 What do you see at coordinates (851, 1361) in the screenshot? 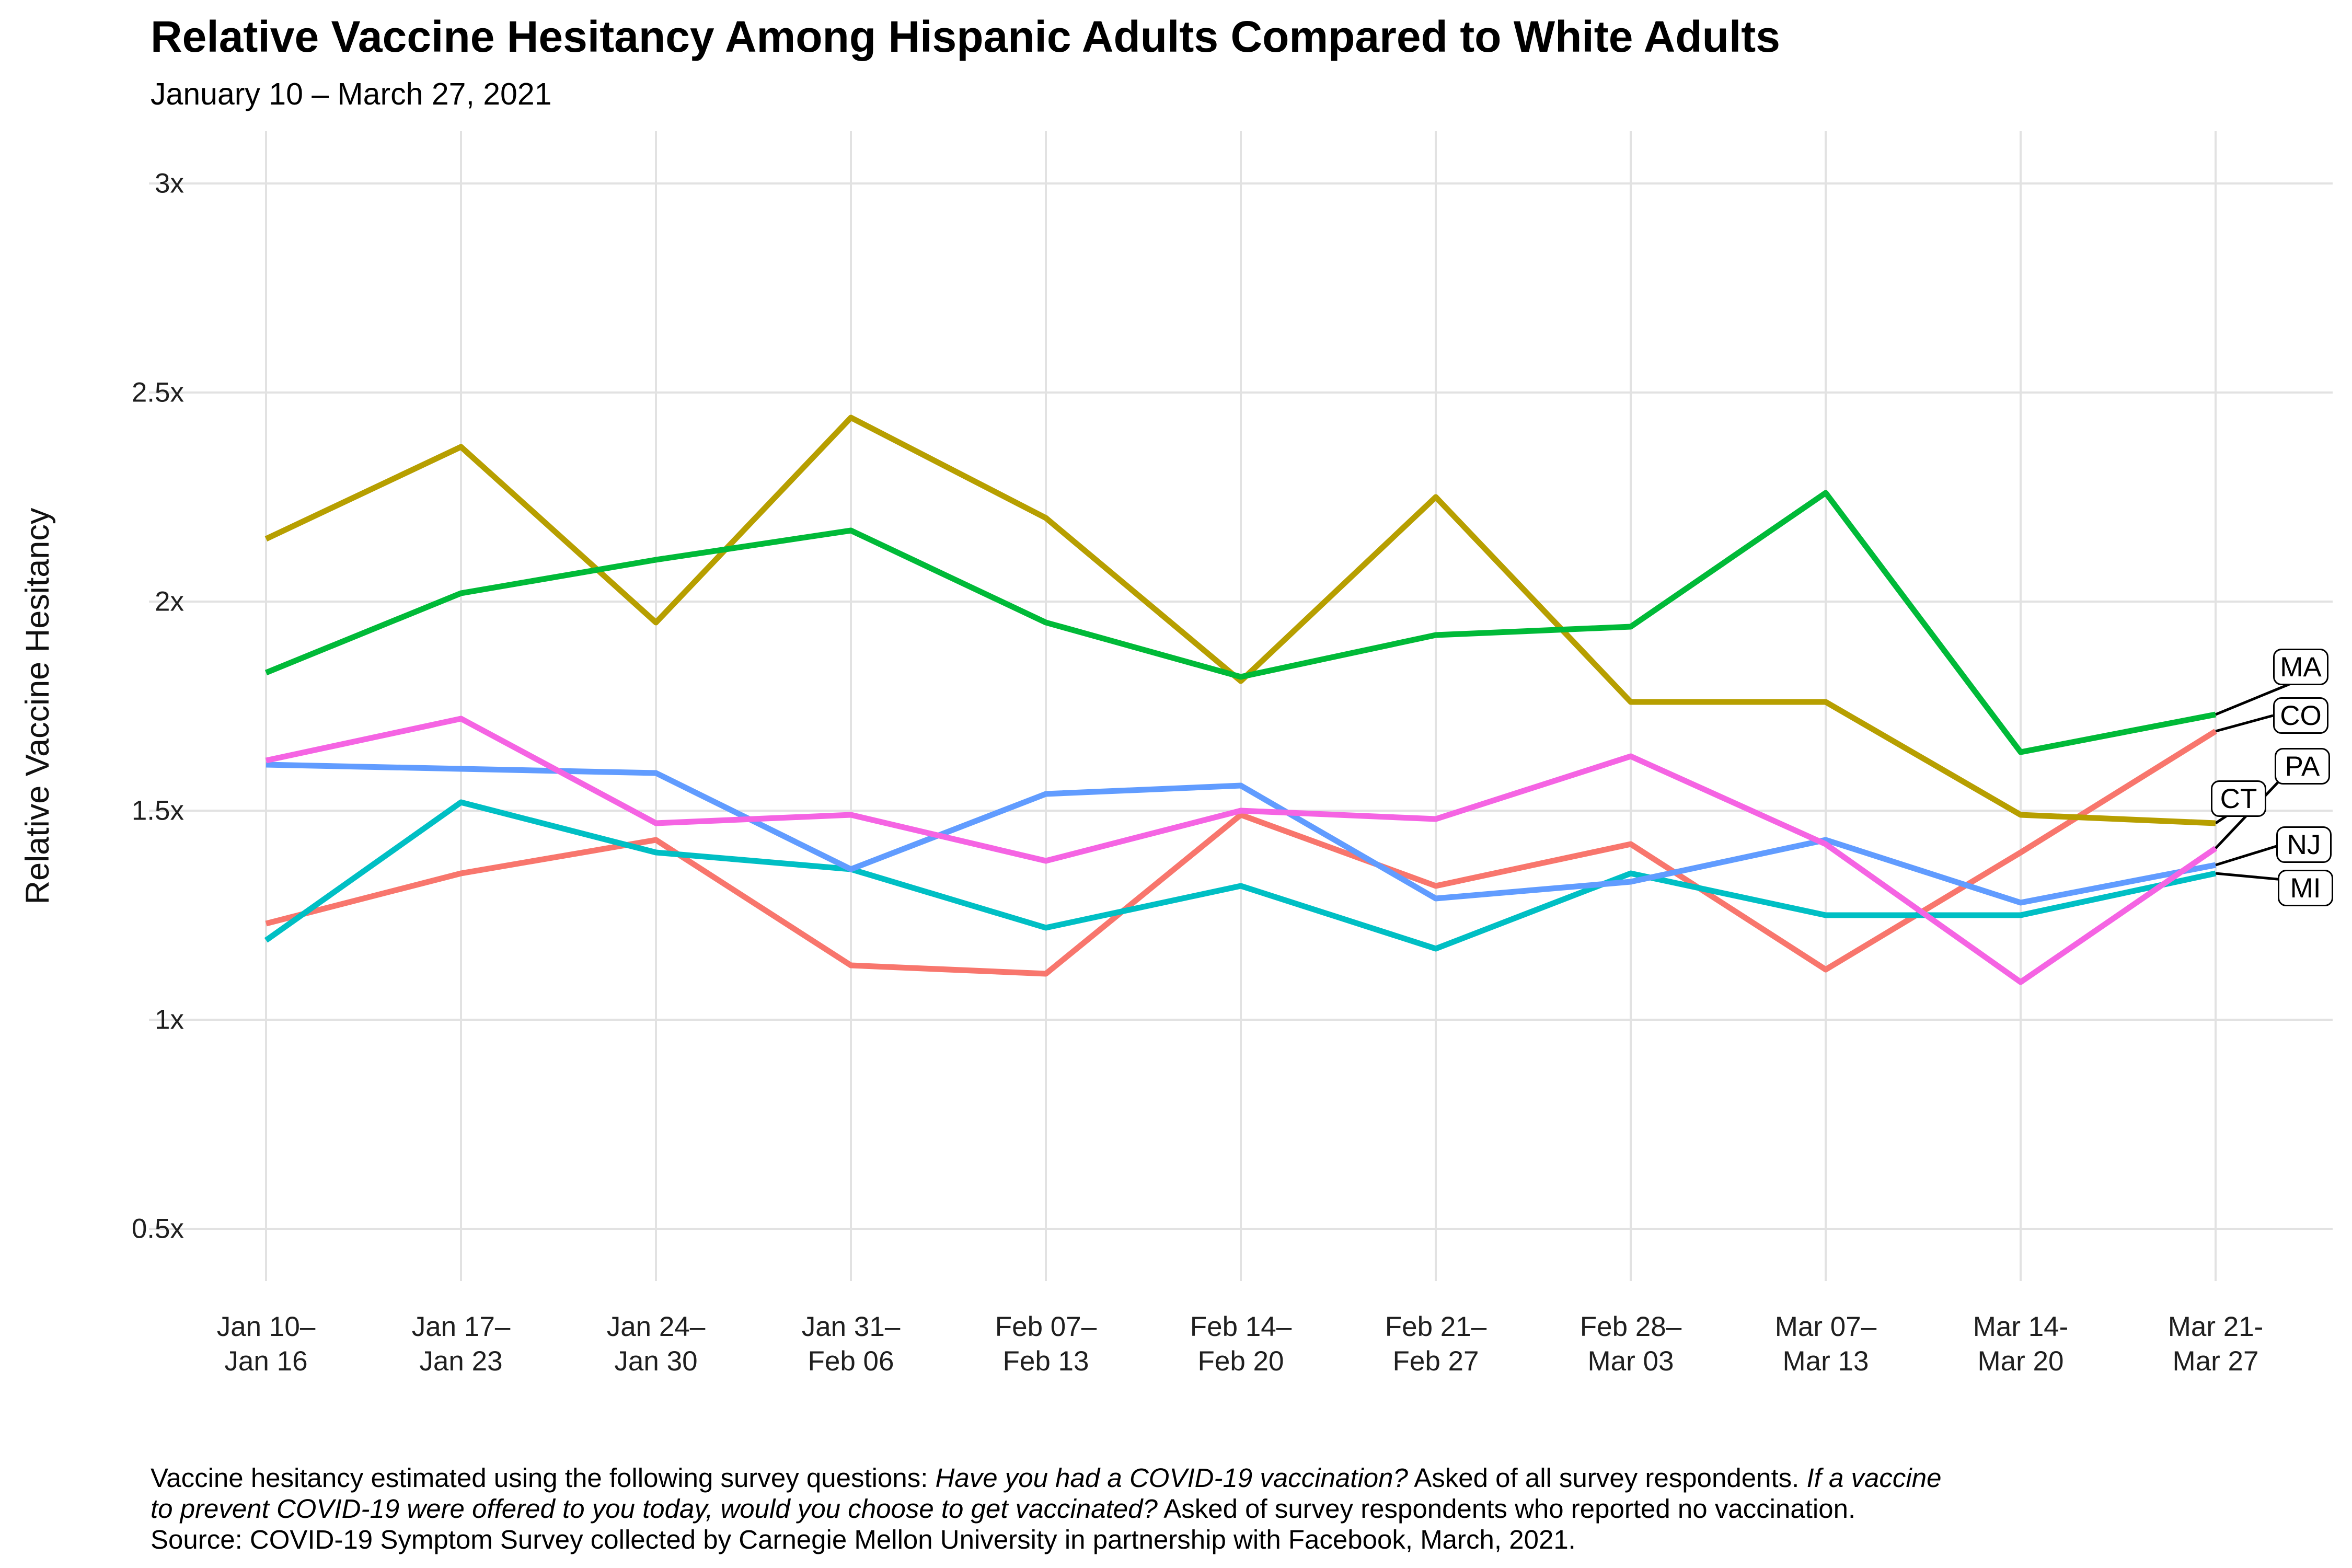
I see `x-tick-line2: Feb 06` at bounding box center [851, 1361].